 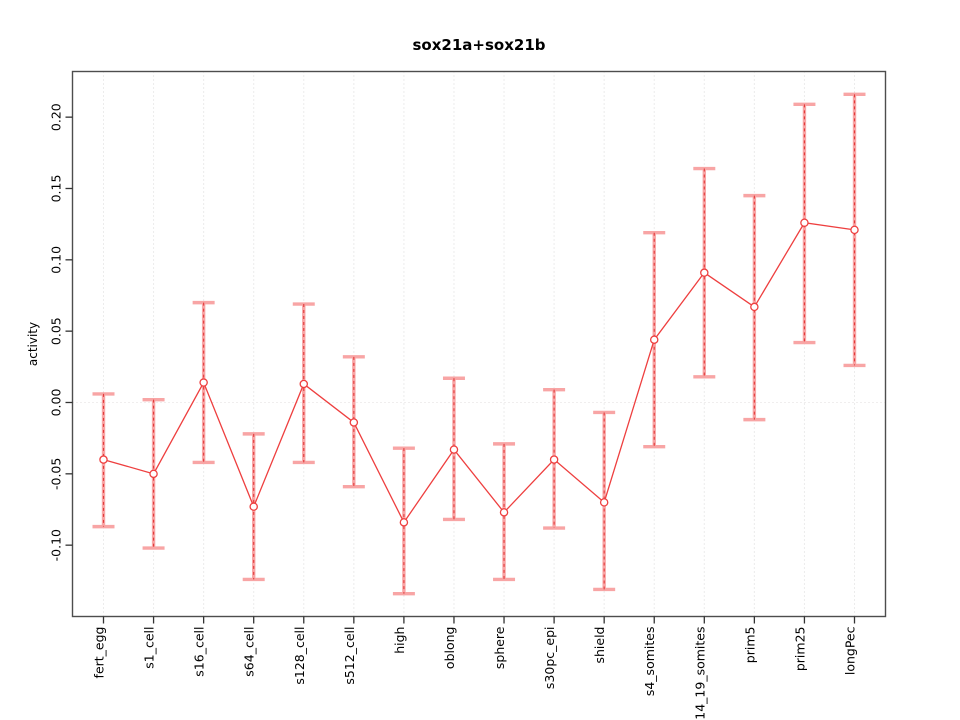 What do you see at coordinates (199, 652) in the screenshot?
I see `x-tick-label: s16_cell` at bounding box center [199, 652].